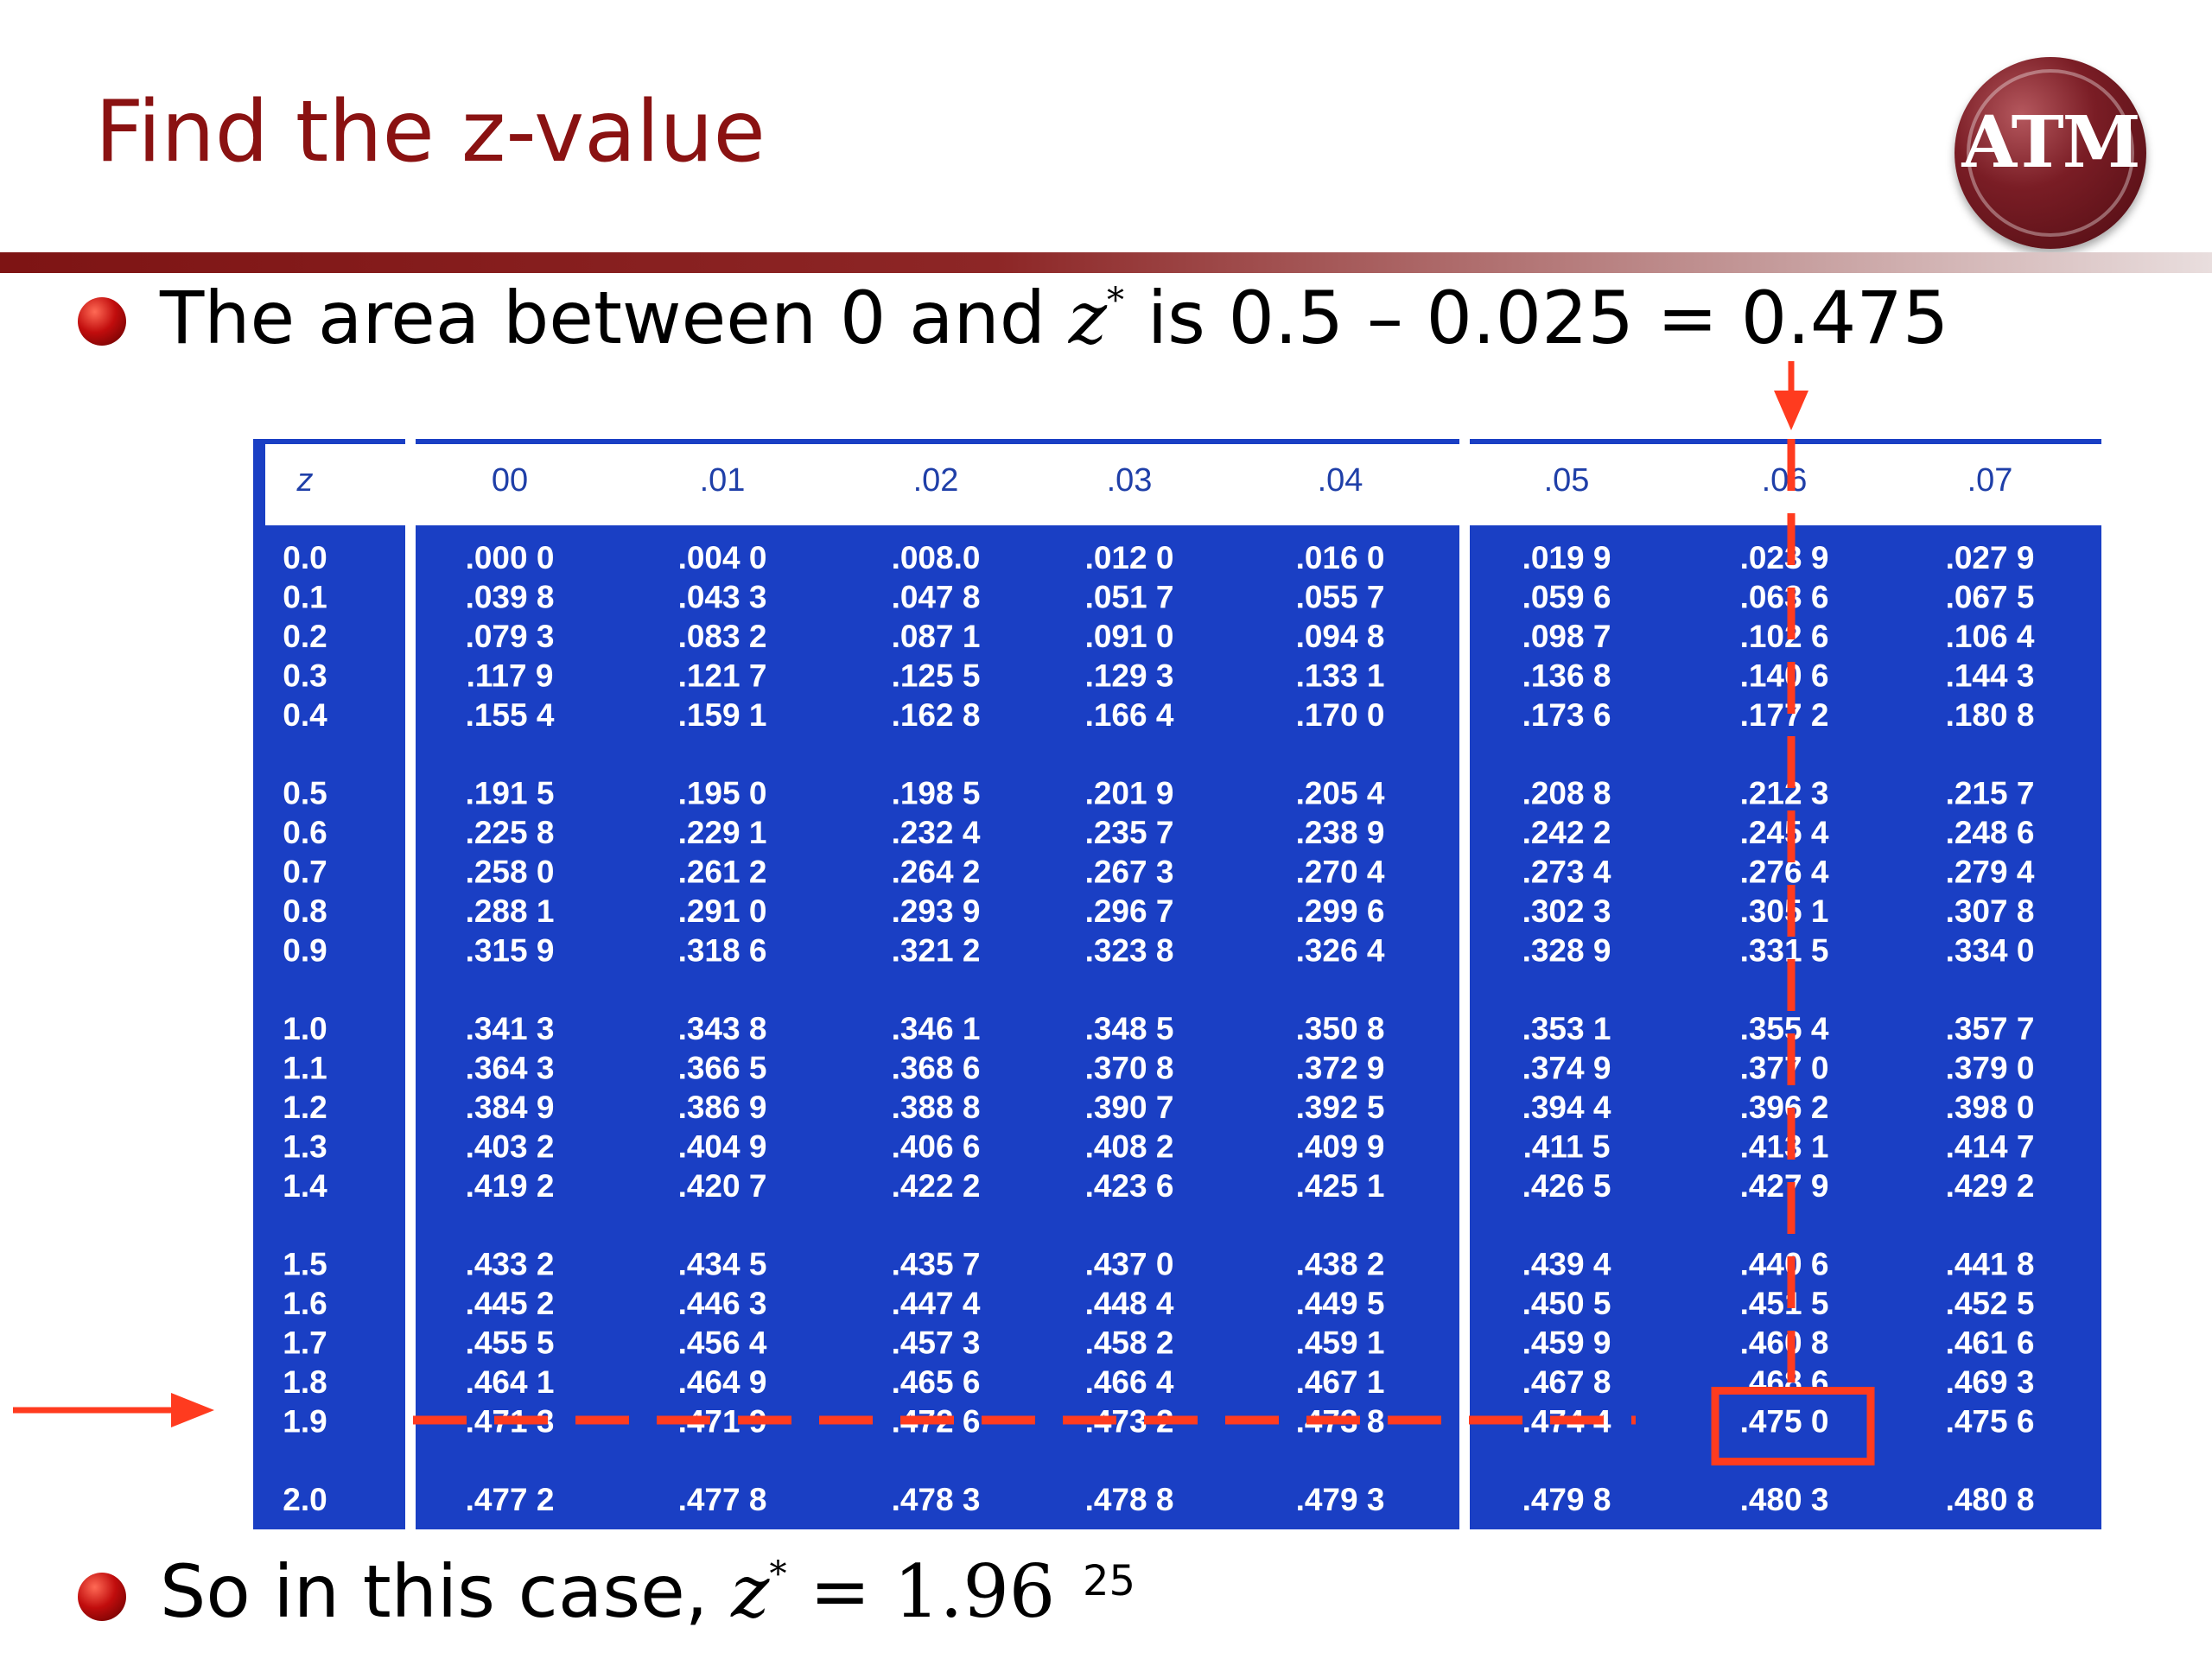  What do you see at coordinates (1566, 951) in the screenshot?
I see `table-cell: .328 9` at bounding box center [1566, 951].